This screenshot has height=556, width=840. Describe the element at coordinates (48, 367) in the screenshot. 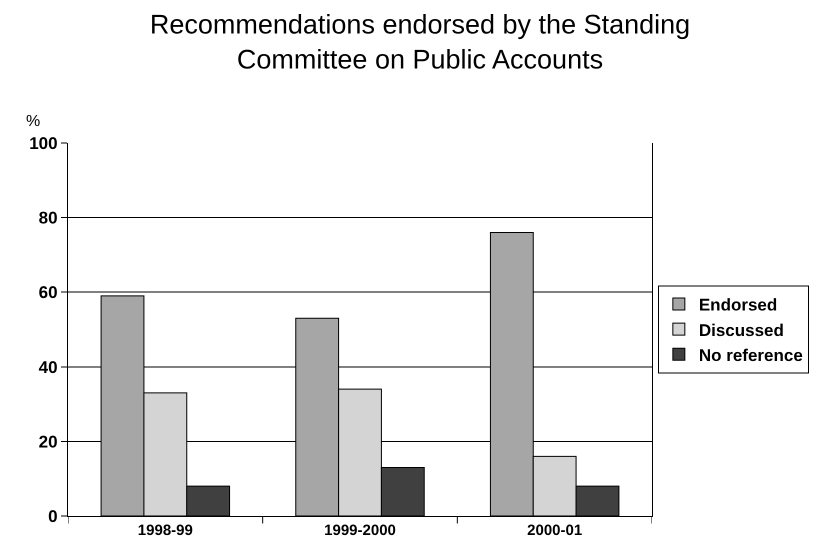

I see `y-tick-label: 40` at that location.